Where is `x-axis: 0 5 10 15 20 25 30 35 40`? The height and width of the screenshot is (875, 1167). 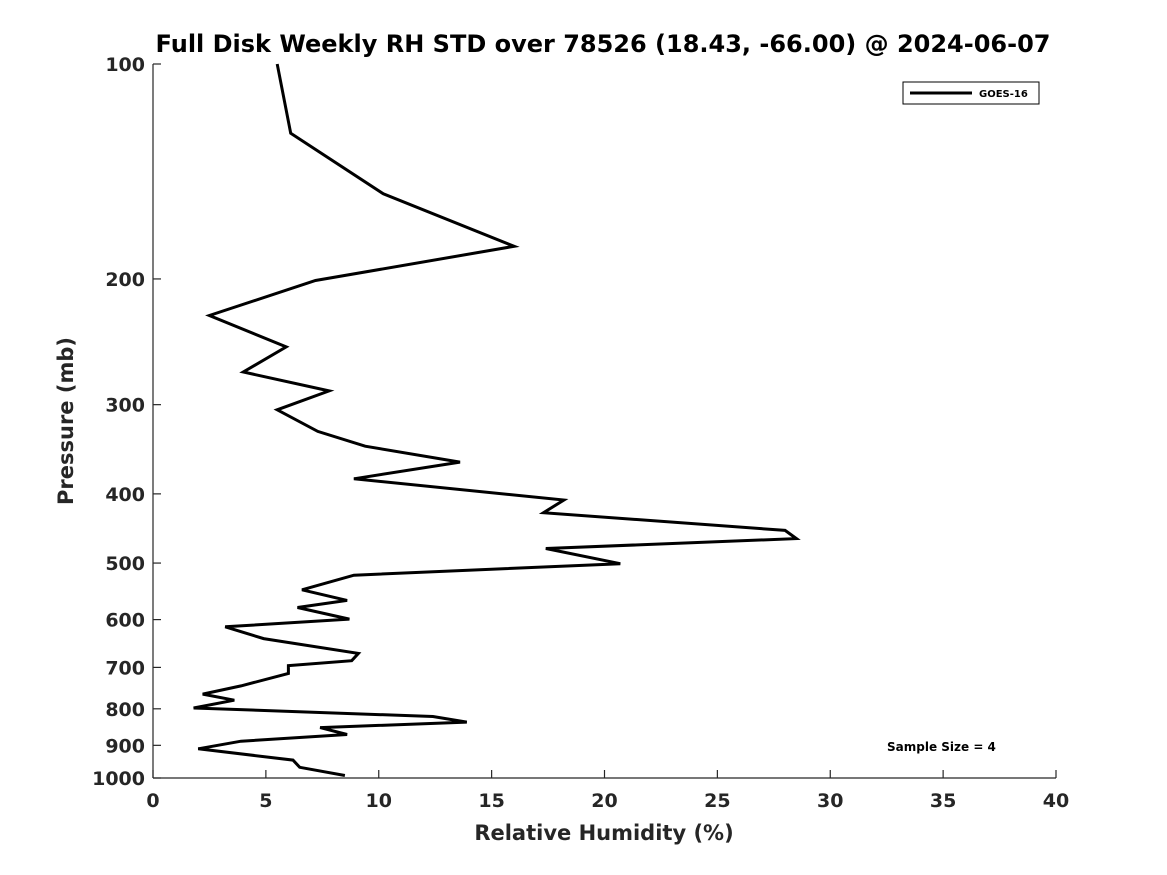 x-axis: 0 5 10 15 20 25 30 35 40 is located at coordinates (607, 791).